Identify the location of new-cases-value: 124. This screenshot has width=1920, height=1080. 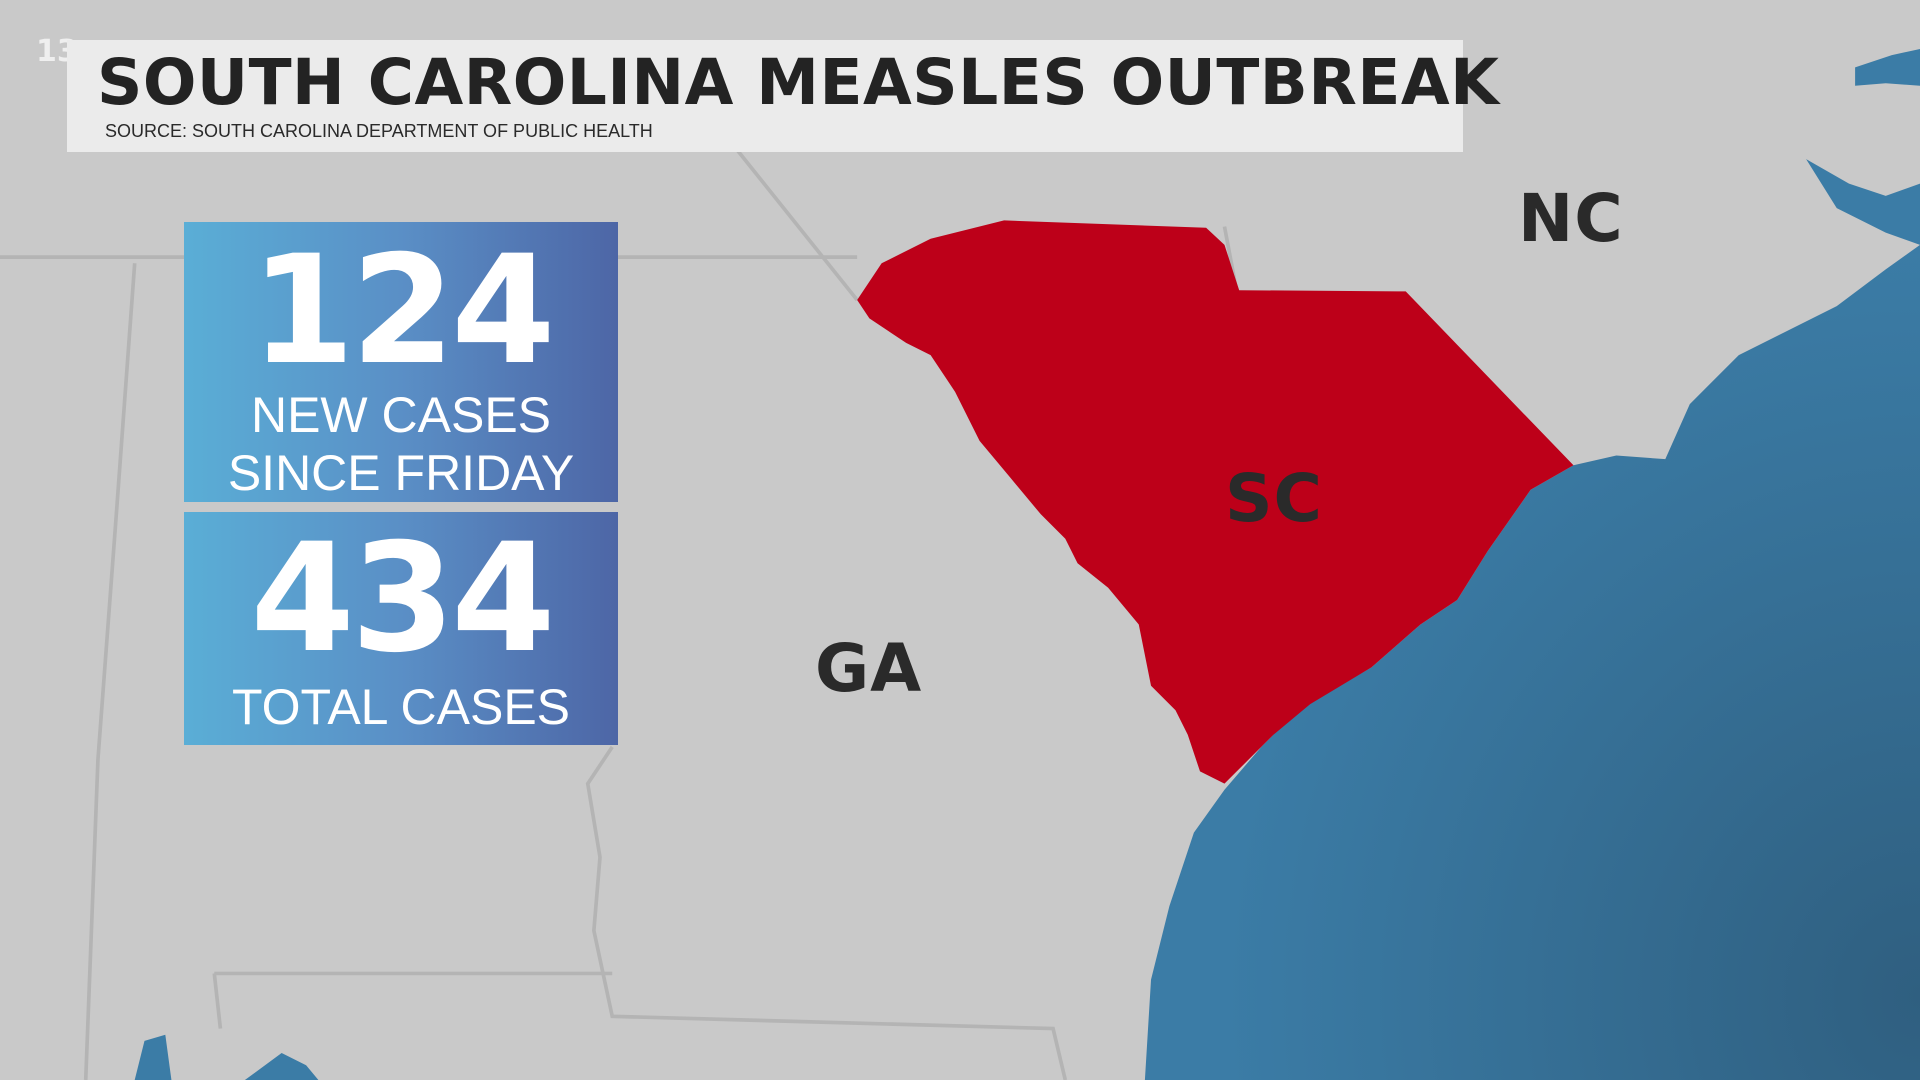
(402, 311).